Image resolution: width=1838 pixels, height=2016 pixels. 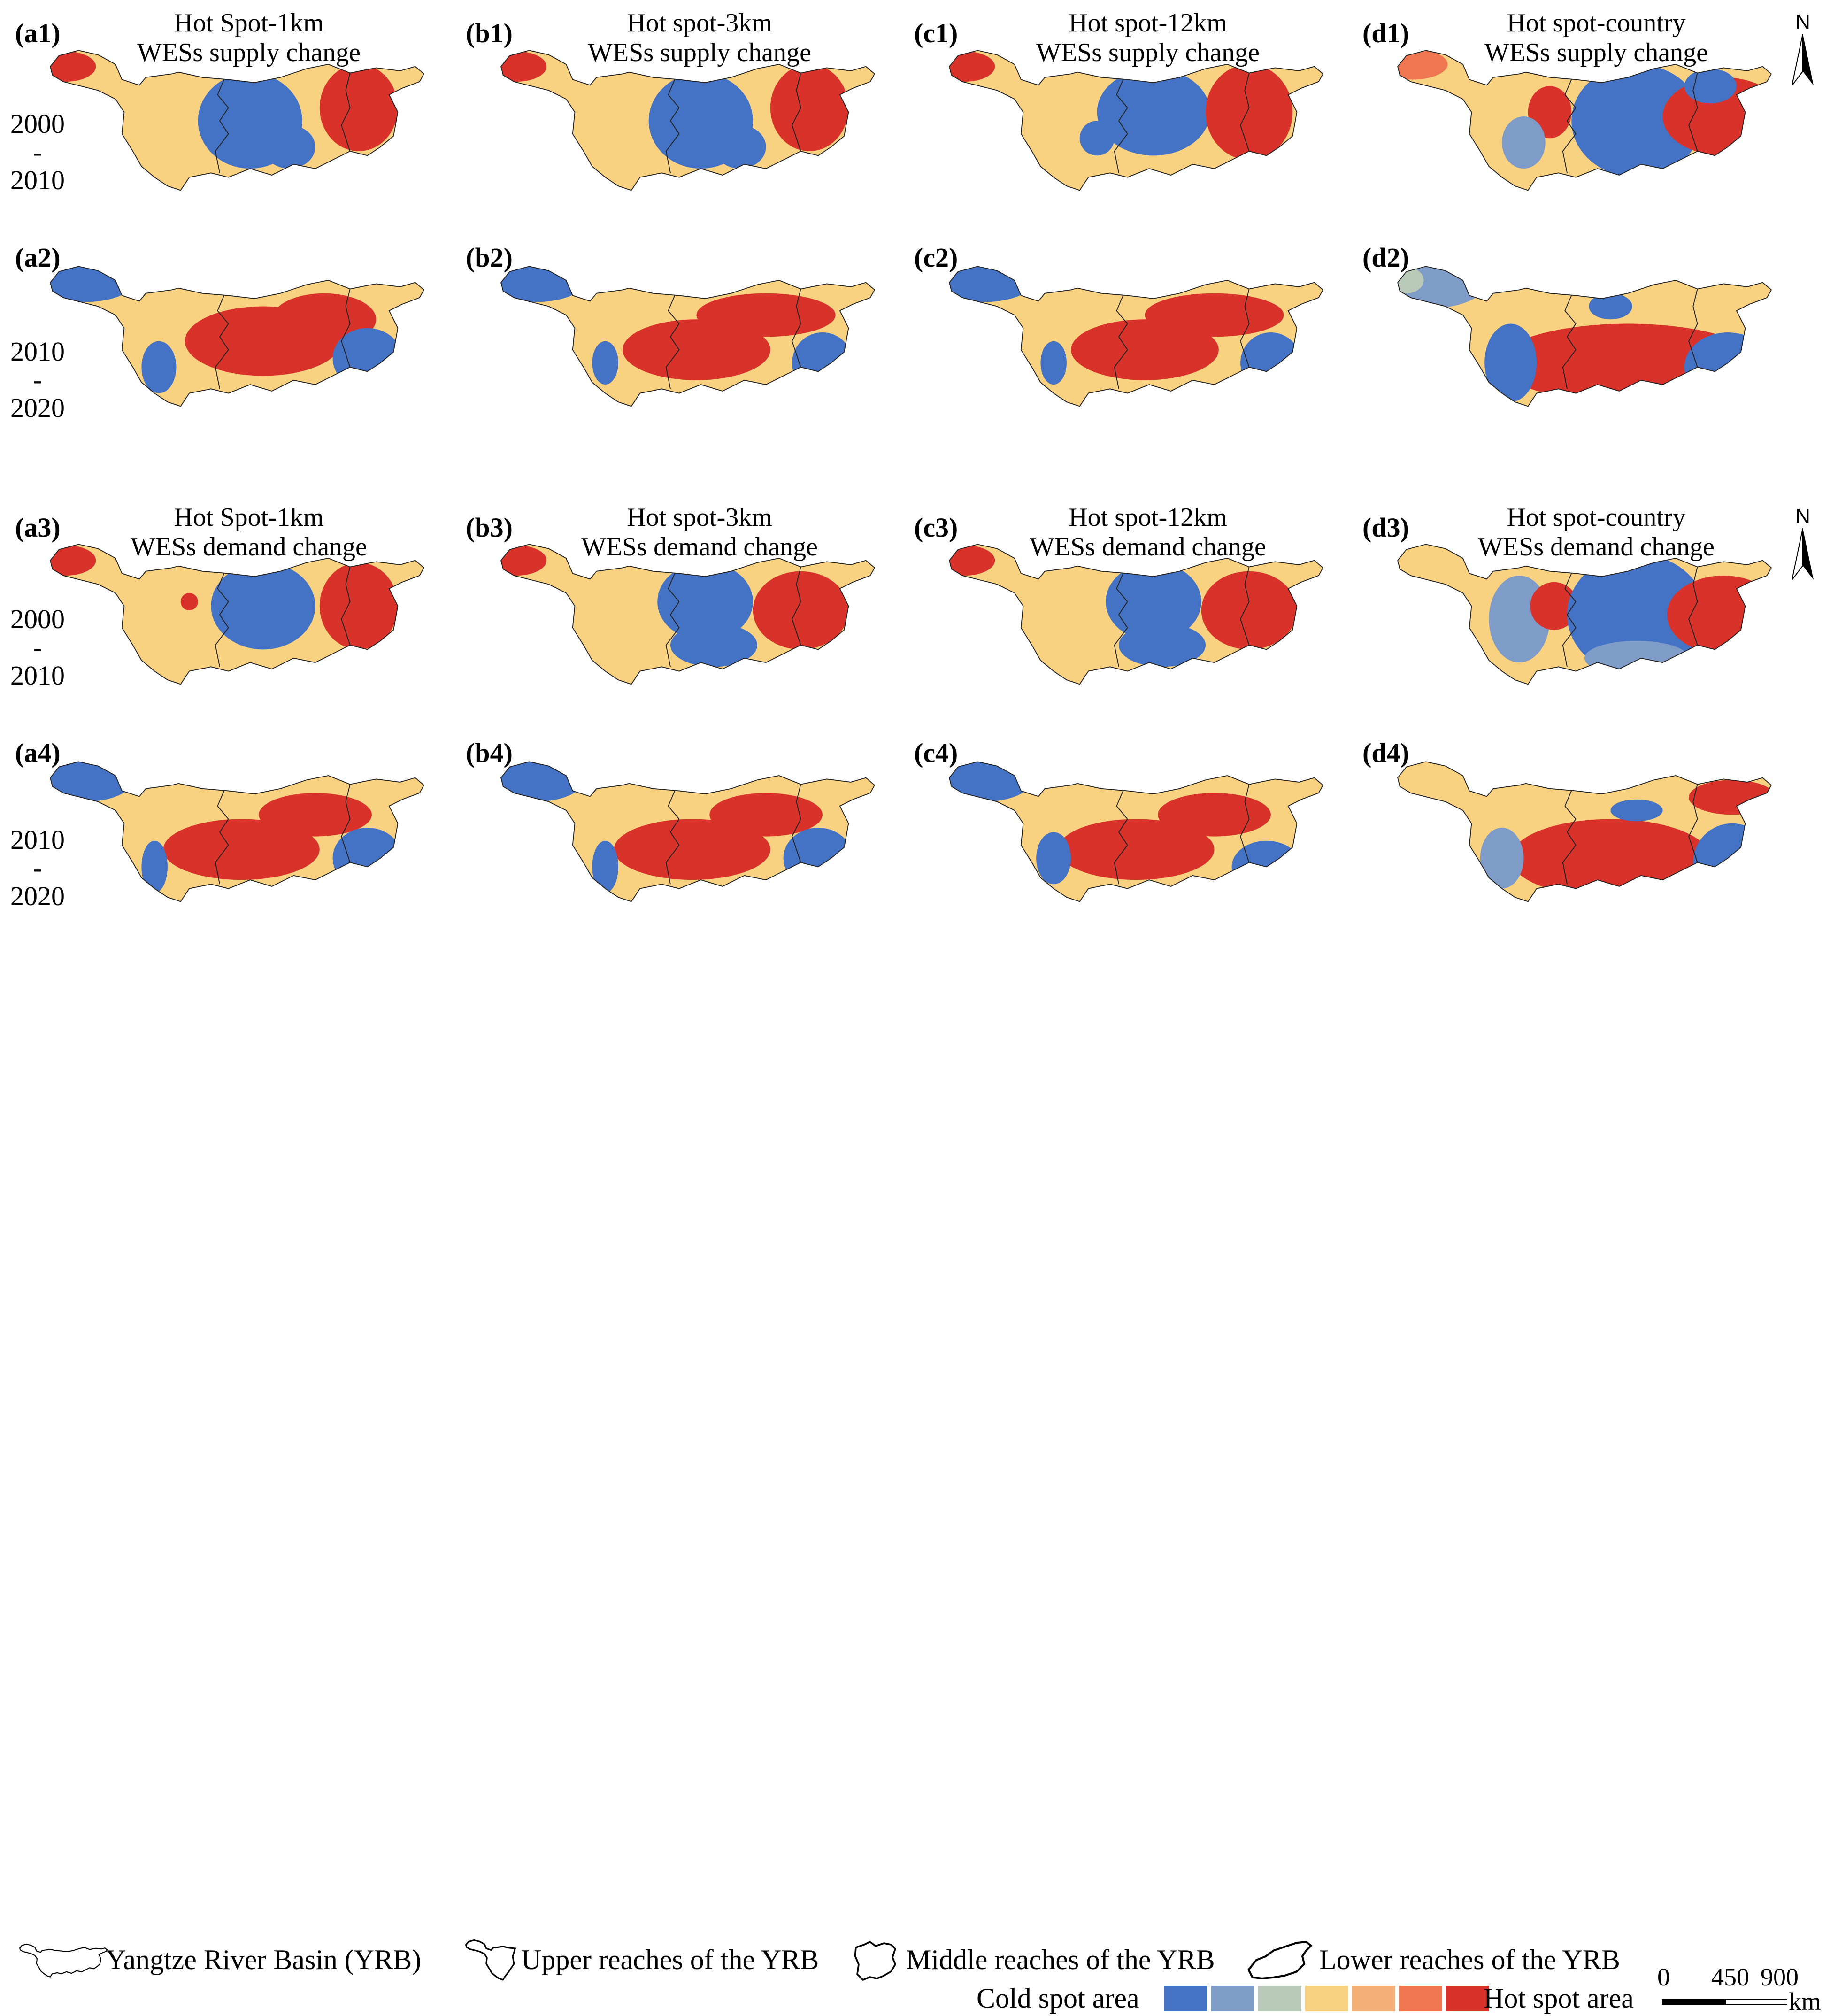 I want to click on legend-label-middle: Middle reaches of the YRB, so click(x=1060, y=1959).